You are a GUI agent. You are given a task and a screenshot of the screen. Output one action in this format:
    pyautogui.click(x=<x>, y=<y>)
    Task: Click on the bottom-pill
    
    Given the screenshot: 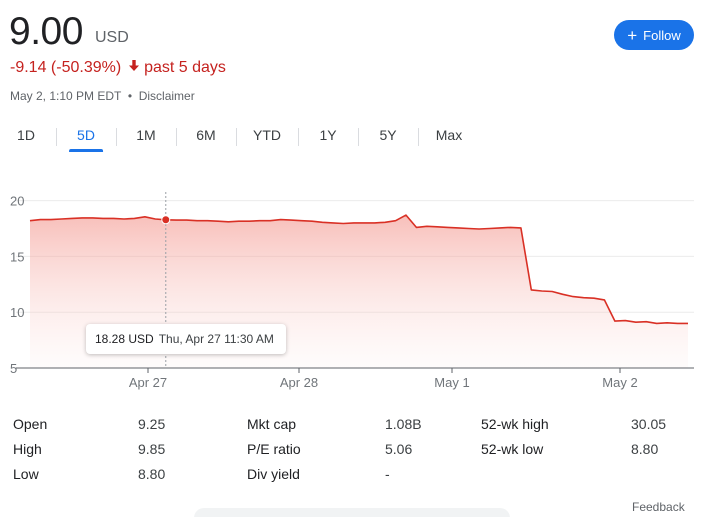 What is the action you would take?
    pyautogui.click(x=352, y=512)
    